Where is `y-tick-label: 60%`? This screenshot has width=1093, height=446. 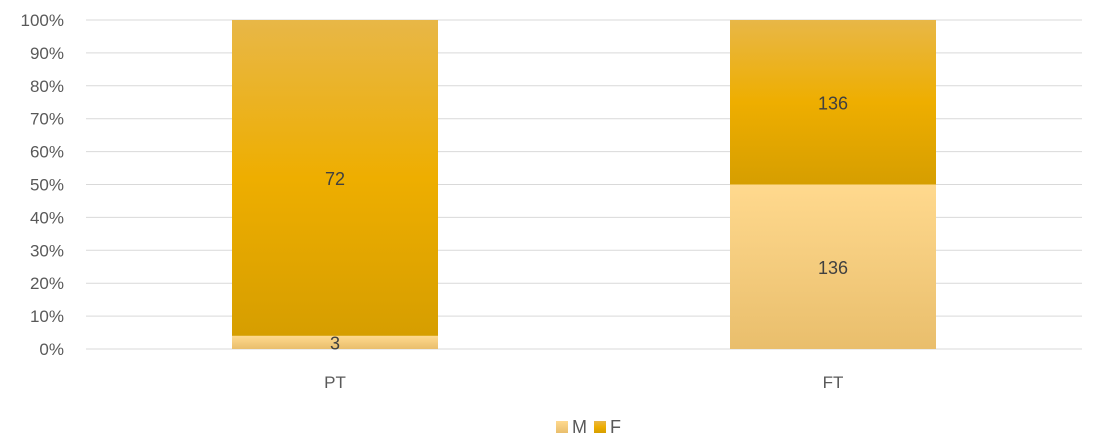 y-tick-label: 60% is located at coordinates (47, 152).